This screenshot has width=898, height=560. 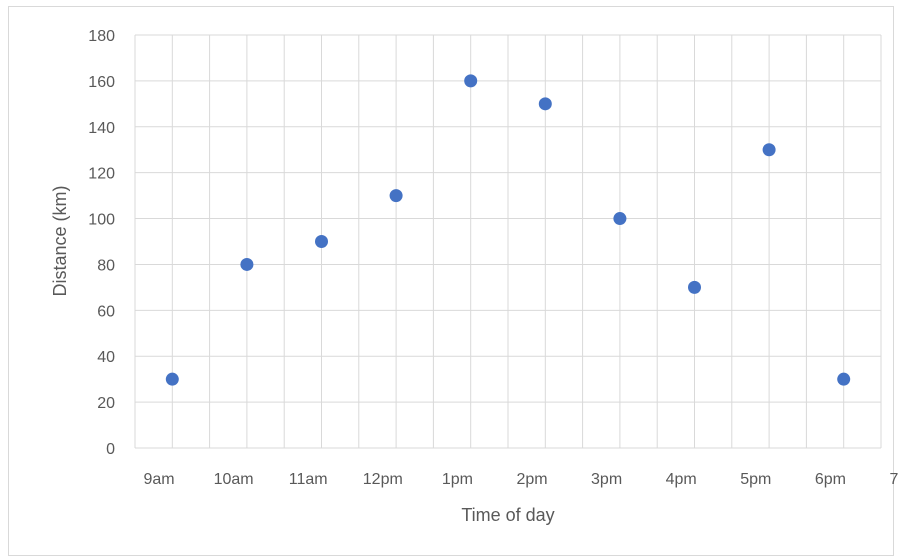 I want to click on x-tick-label: 9am, so click(x=158, y=479).